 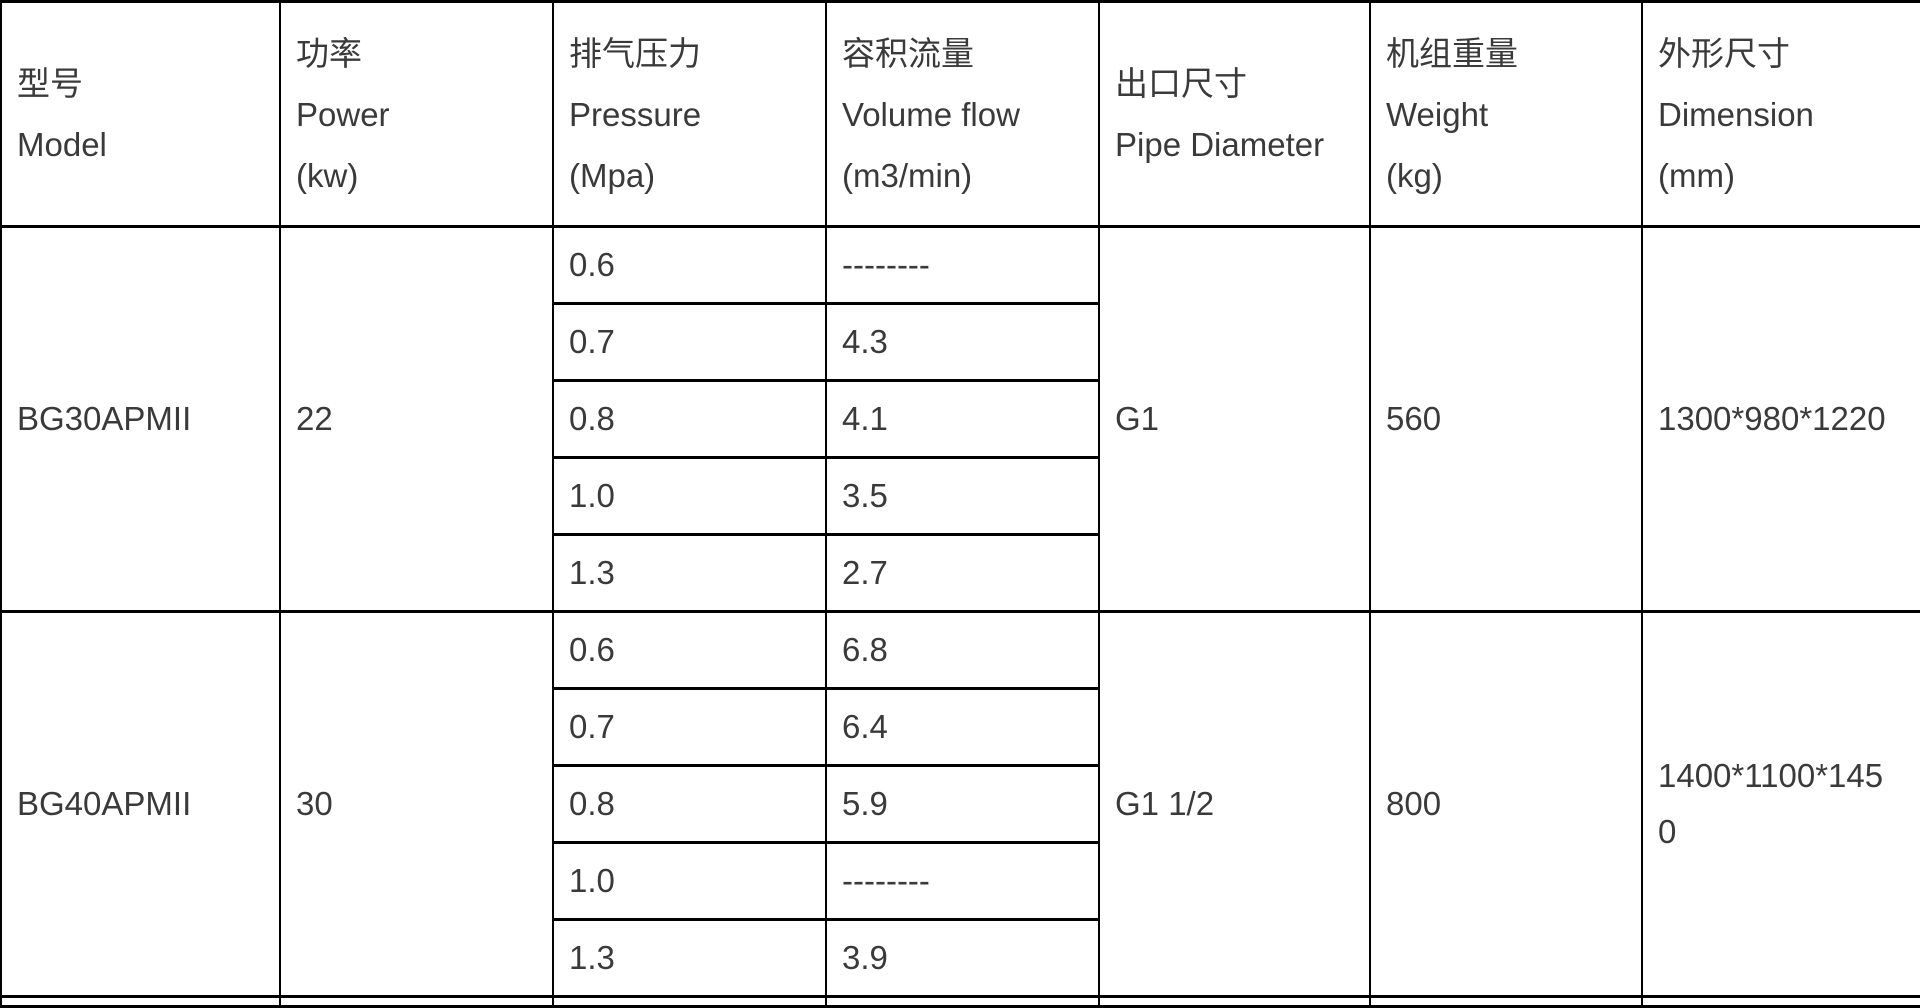 What do you see at coordinates (1506, 419) in the screenshot?
I see `weight-cell: 560` at bounding box center [1506, 419].